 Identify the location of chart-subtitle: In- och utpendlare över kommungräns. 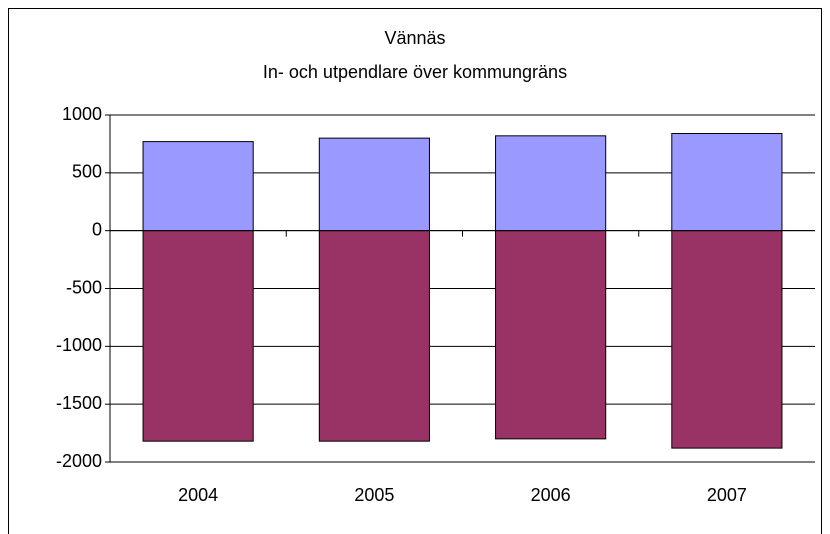
(415, 72).